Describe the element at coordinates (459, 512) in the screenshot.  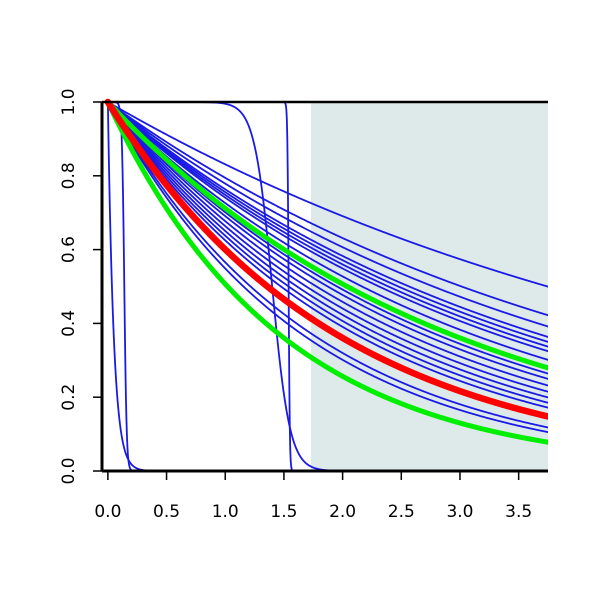
I see `x-tick-label-6: 3.0` at that location.